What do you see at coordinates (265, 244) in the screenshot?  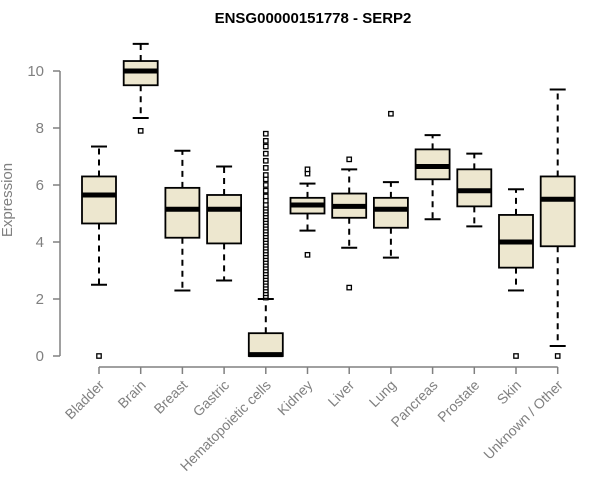 I see `box-hematopoietic-cells` at bounding box center [265, 244].